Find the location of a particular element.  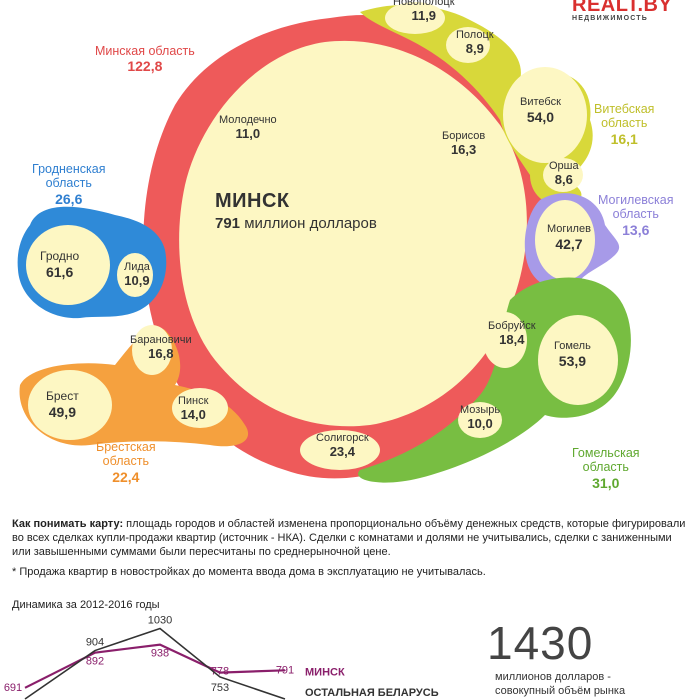

mozyr-label: Мозырь 10,0 is located at coordinates (480, 418).